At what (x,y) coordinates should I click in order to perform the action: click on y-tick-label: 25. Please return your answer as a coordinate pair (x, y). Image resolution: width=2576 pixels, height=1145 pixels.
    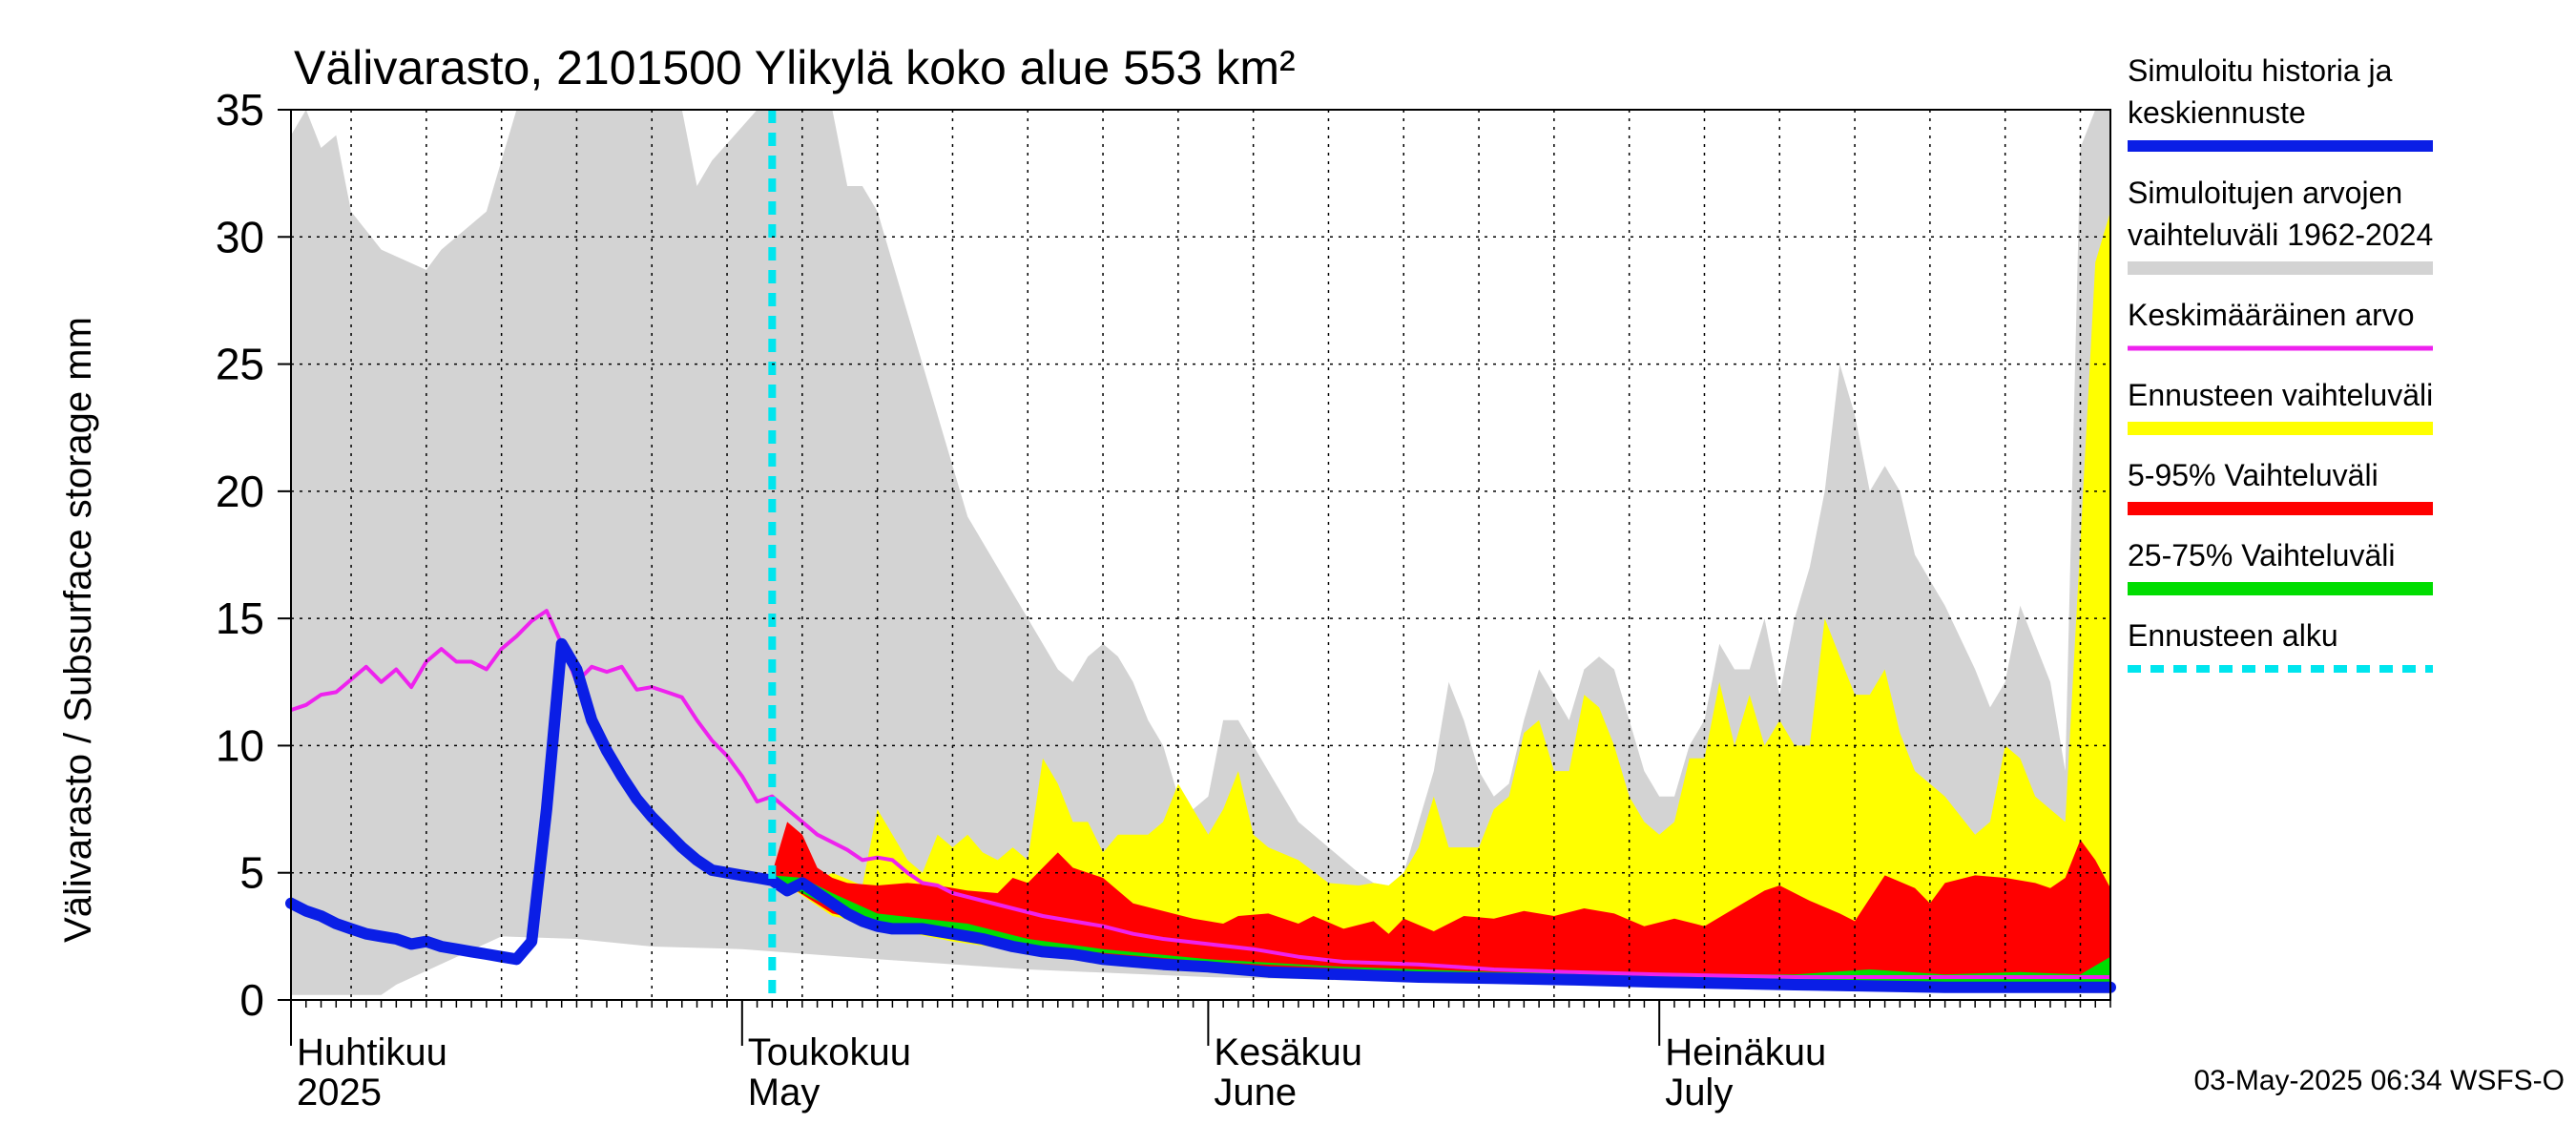
    Looking at the image, I should click on (240, 364).